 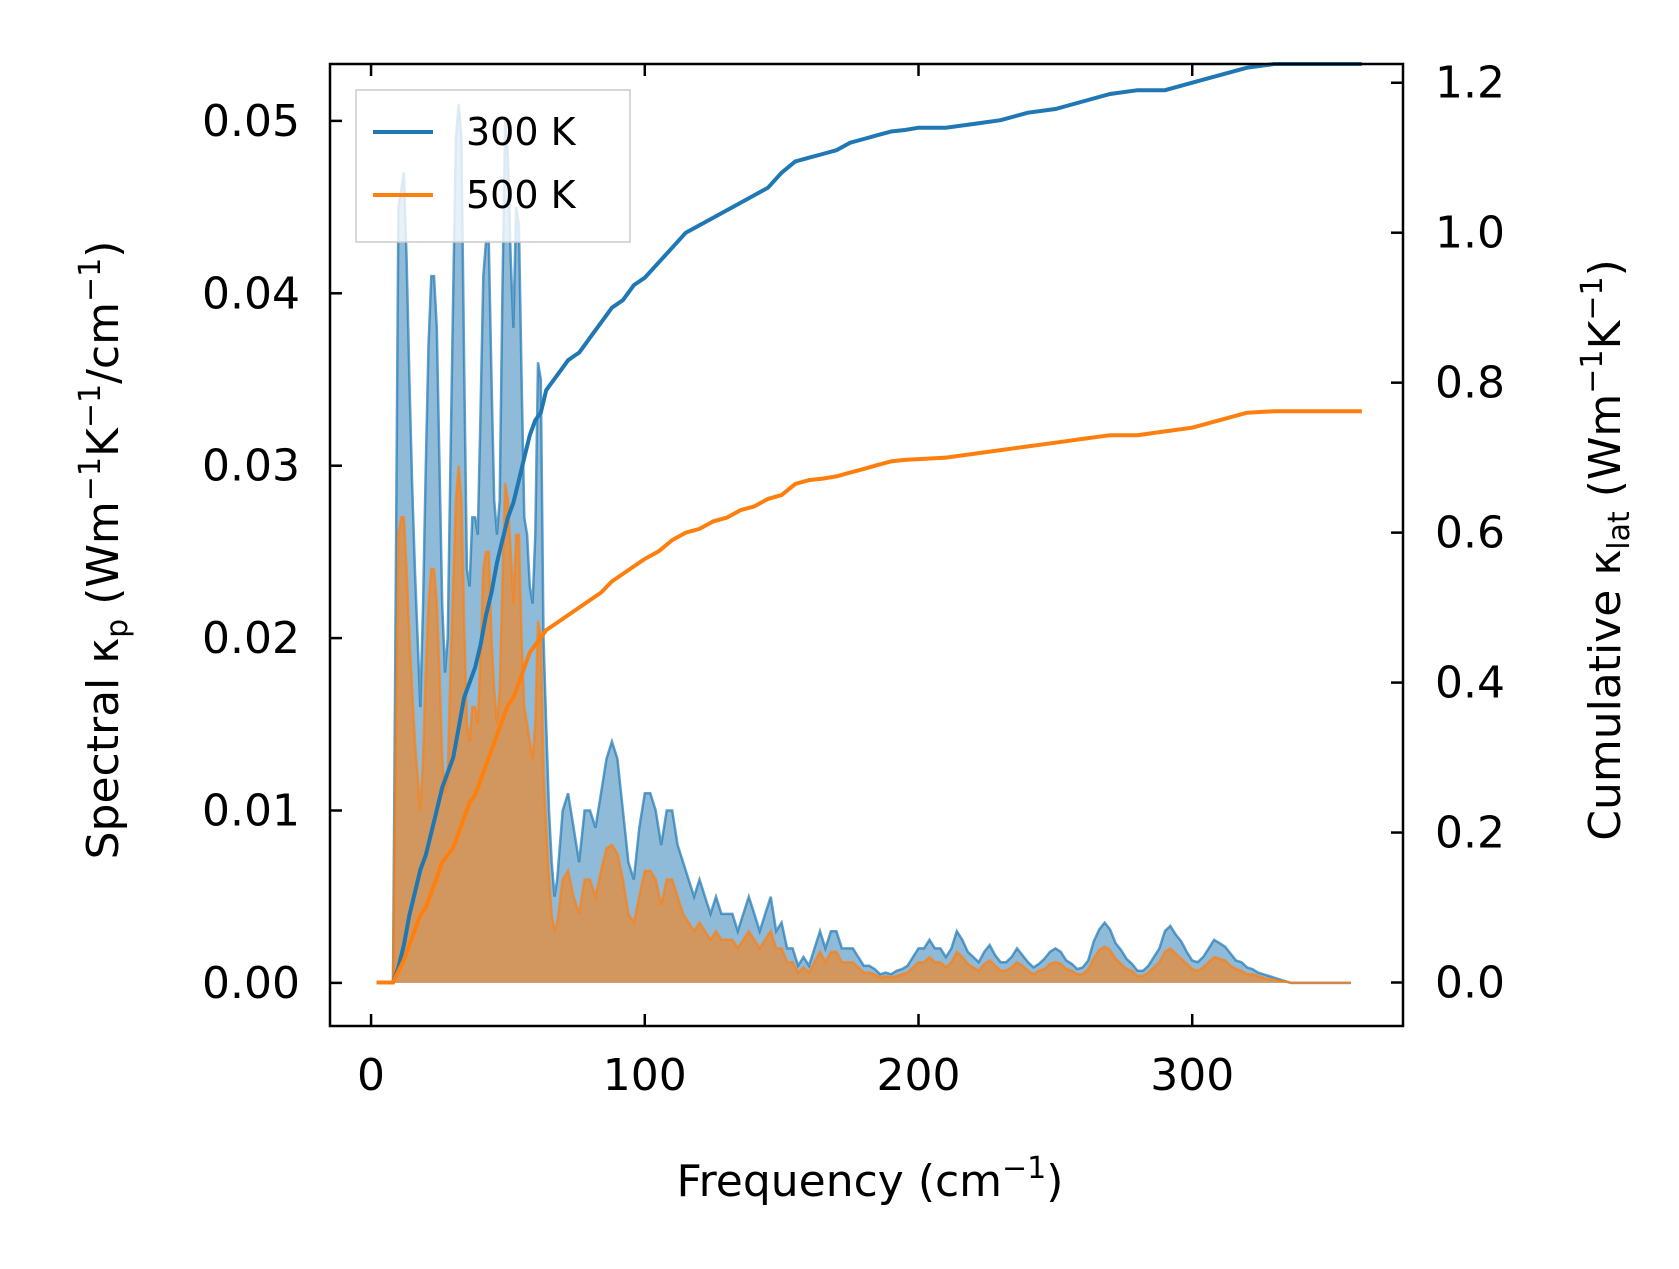 What do you see at coordinates (1470, 533) in the screenshot?
I see `y-tick-label-right: 0.6` at bounding box center [1470, 533].